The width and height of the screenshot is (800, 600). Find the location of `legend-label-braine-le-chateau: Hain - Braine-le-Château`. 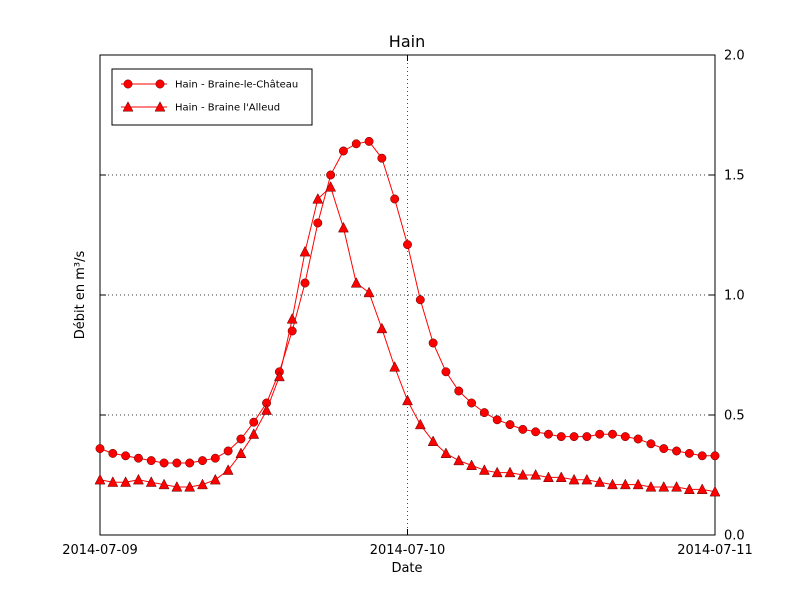

legend-label-braine-le-chateau: Hain - Braine-le-Château is located at coordinates (236, 85).